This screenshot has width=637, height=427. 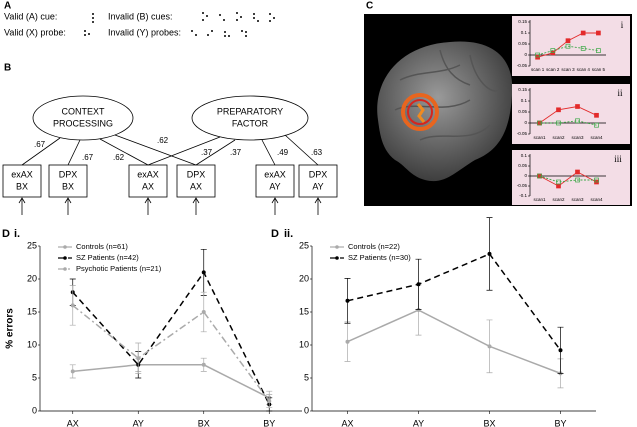 I want to click on x-tick-label: scan2, so click(x=558, y=199).